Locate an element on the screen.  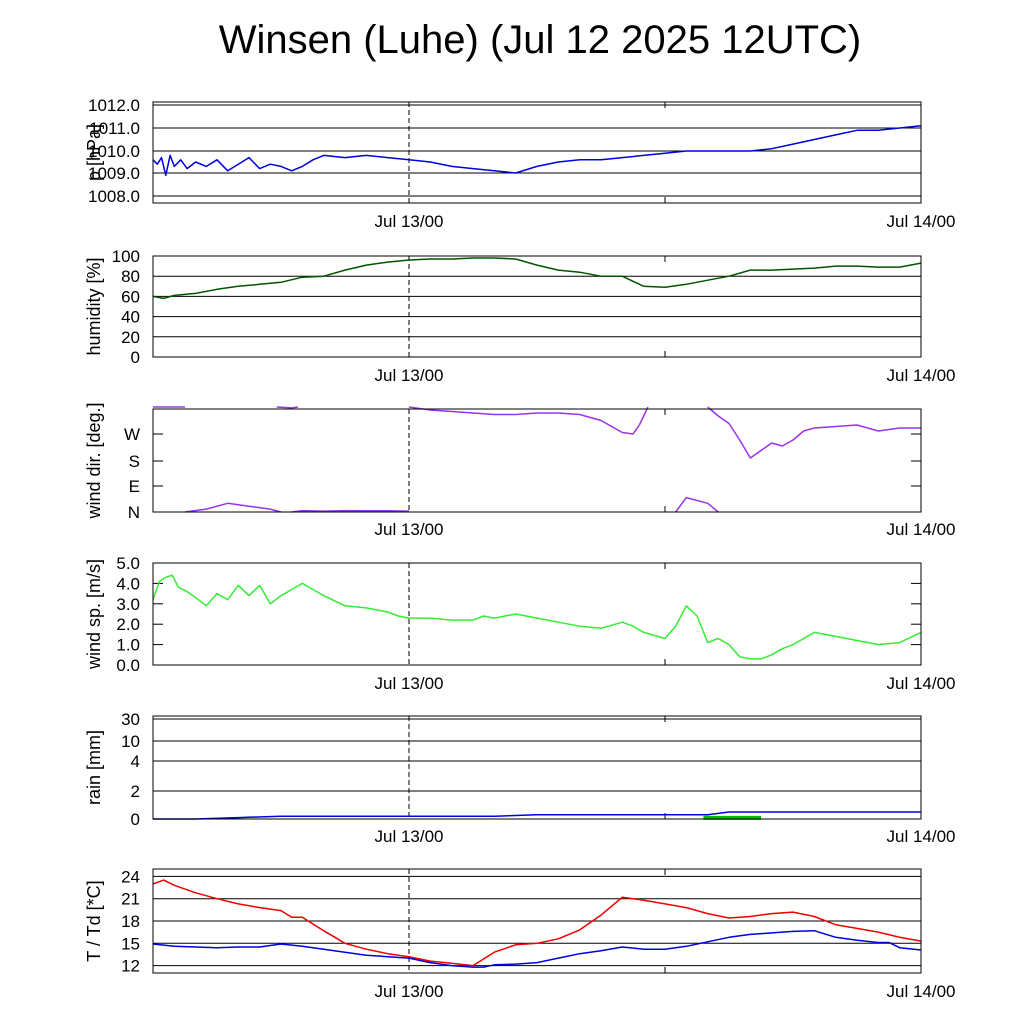
pressure-ytick-label: 1009.0 is located at coordinates (114, 173).